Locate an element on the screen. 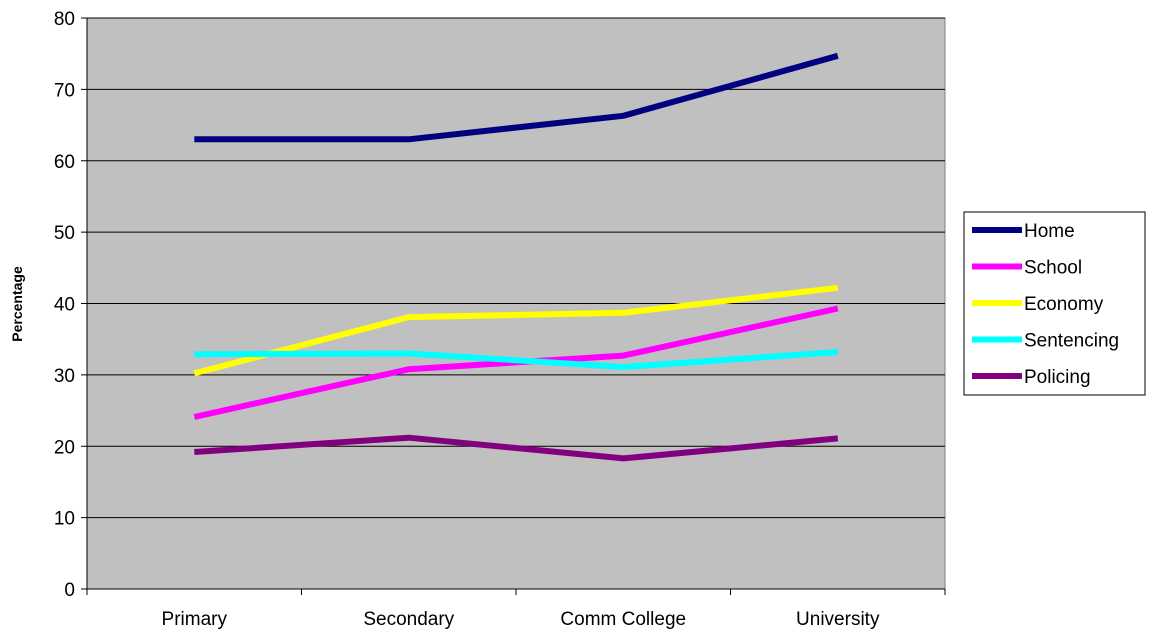  y-tick-label: 40 is located at coordinates (64, 305).